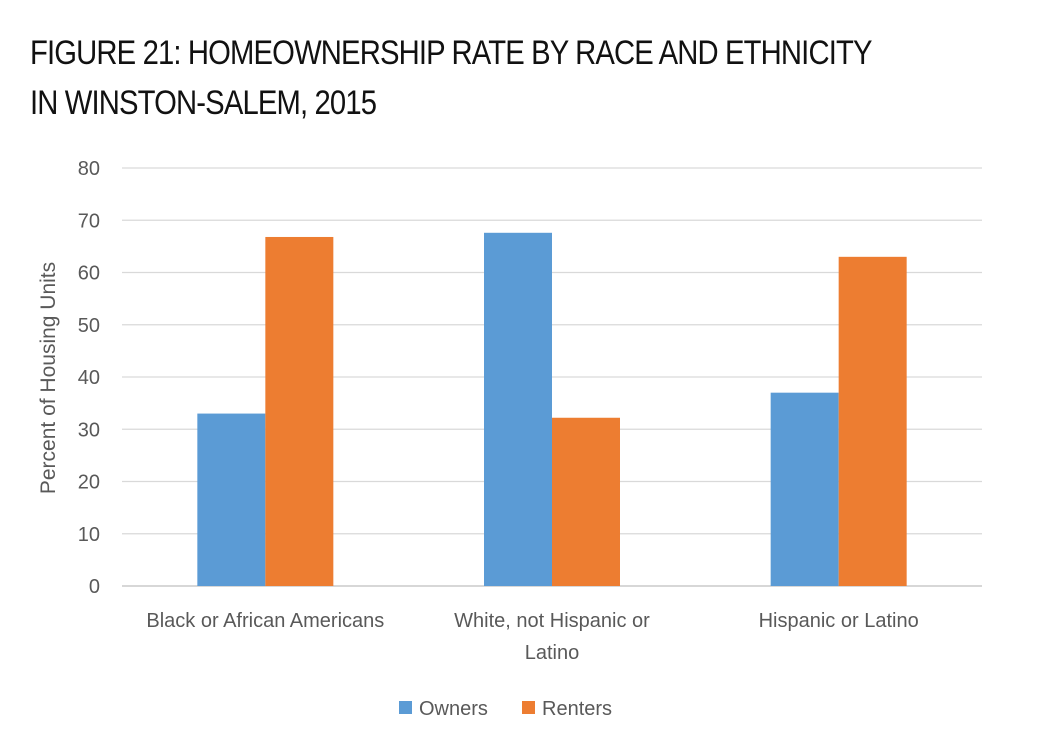  I want to click on x-category-label: Black or African Americans, so click(265, 621).